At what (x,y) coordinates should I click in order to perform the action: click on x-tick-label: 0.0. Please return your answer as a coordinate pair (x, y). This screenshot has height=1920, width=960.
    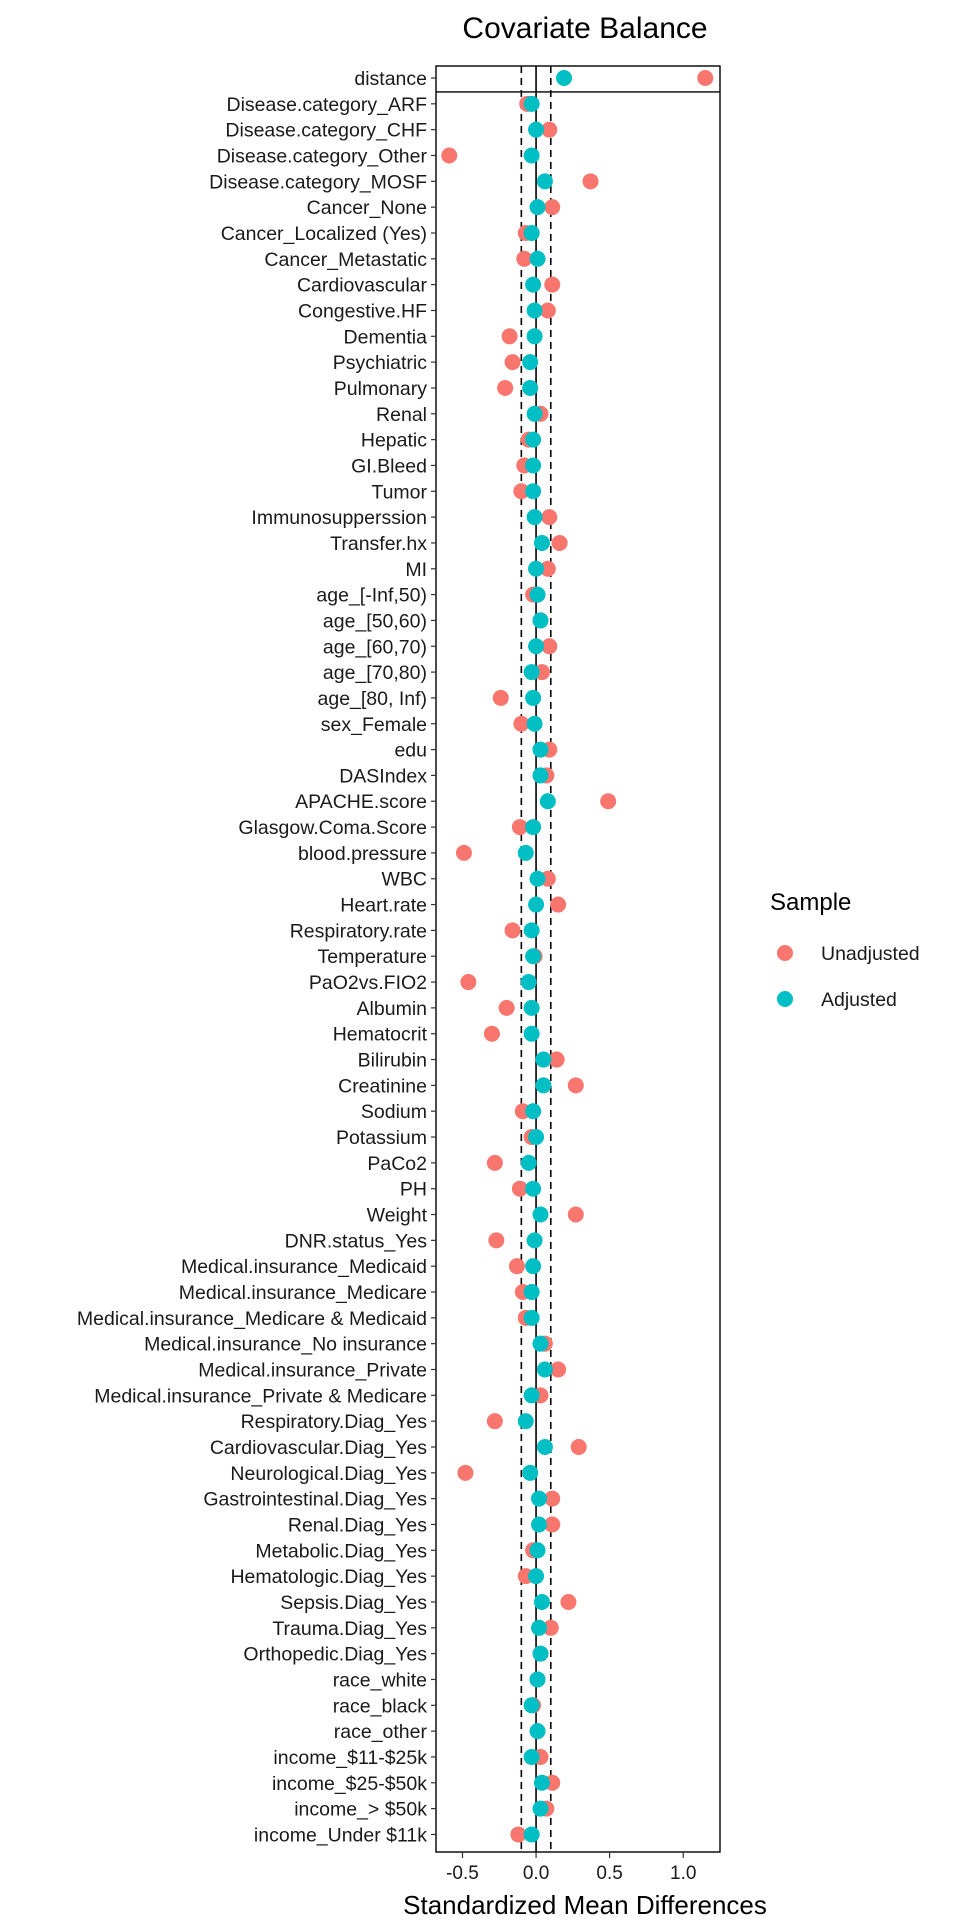
    Looking at the image, I should click on (536, 1873).